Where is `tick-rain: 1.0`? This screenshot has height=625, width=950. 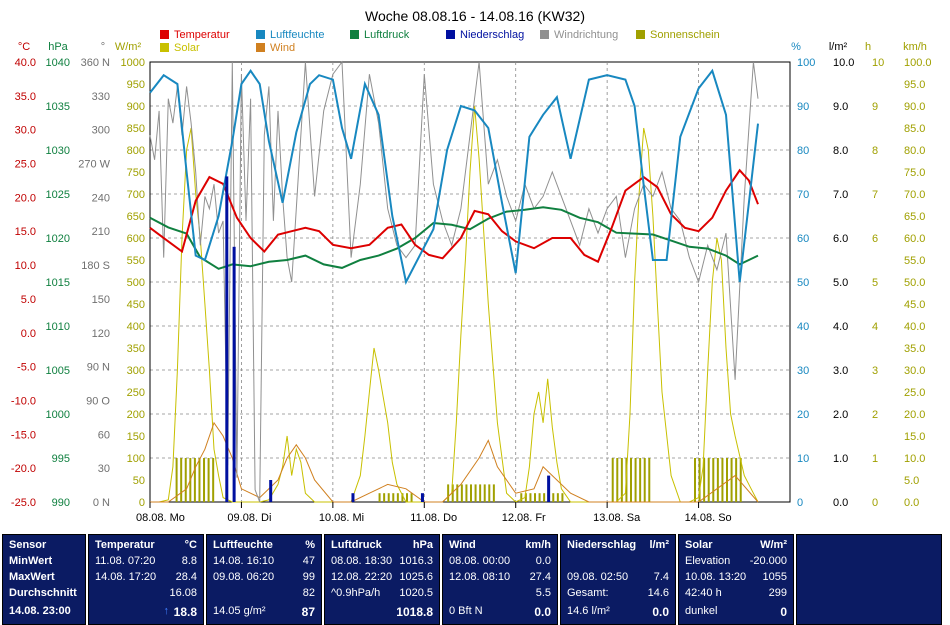 tick-rain: 1.0 is located at coordinates (840, 459).